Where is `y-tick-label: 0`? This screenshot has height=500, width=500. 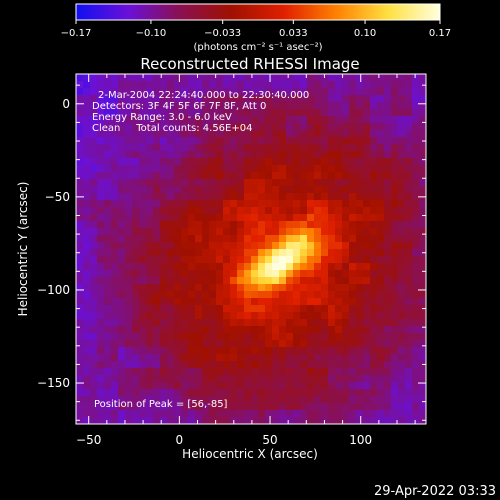
y-tick-label: 0 is located at coordinates (66, 104).